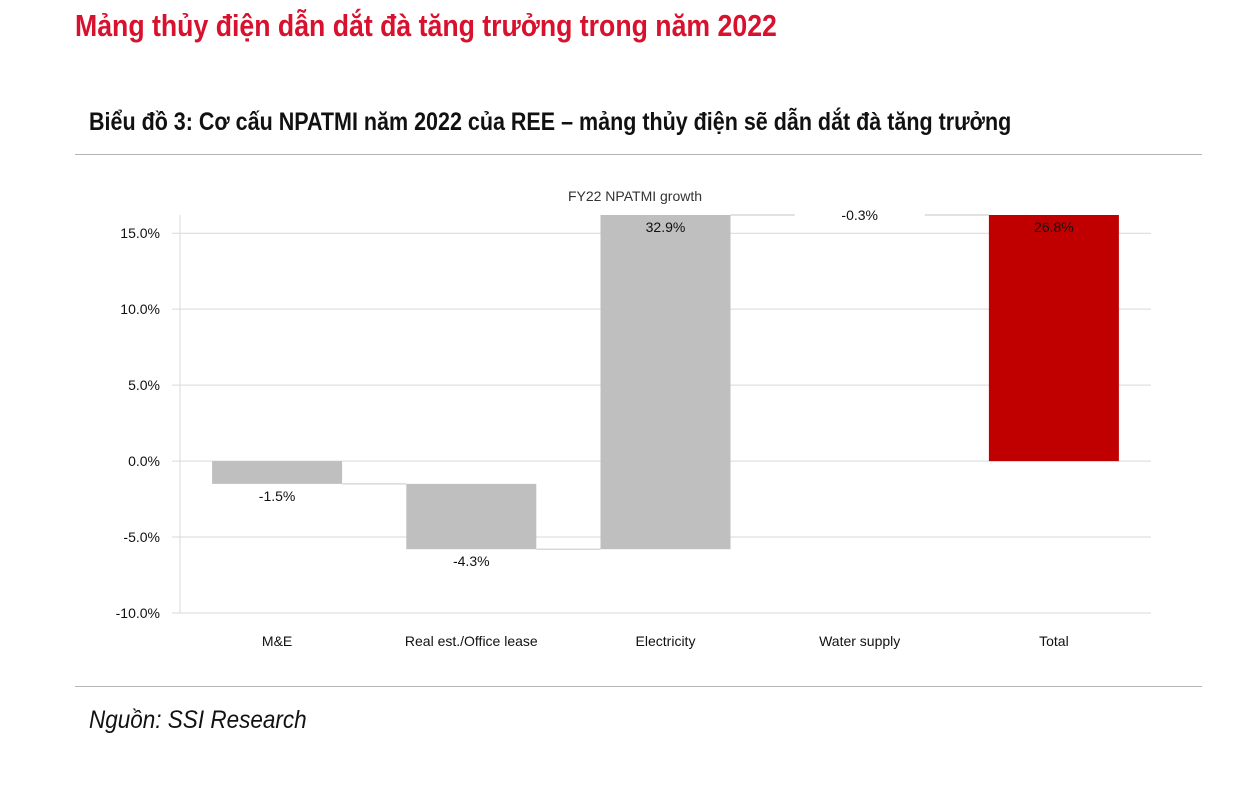 Image resolution: width=1259 pixels, height=804 pixels. What do you see at coordinates (140, 233) in the screenshot?
I see `y-tick-label: 15.0%` at bounding box center [140, 233].